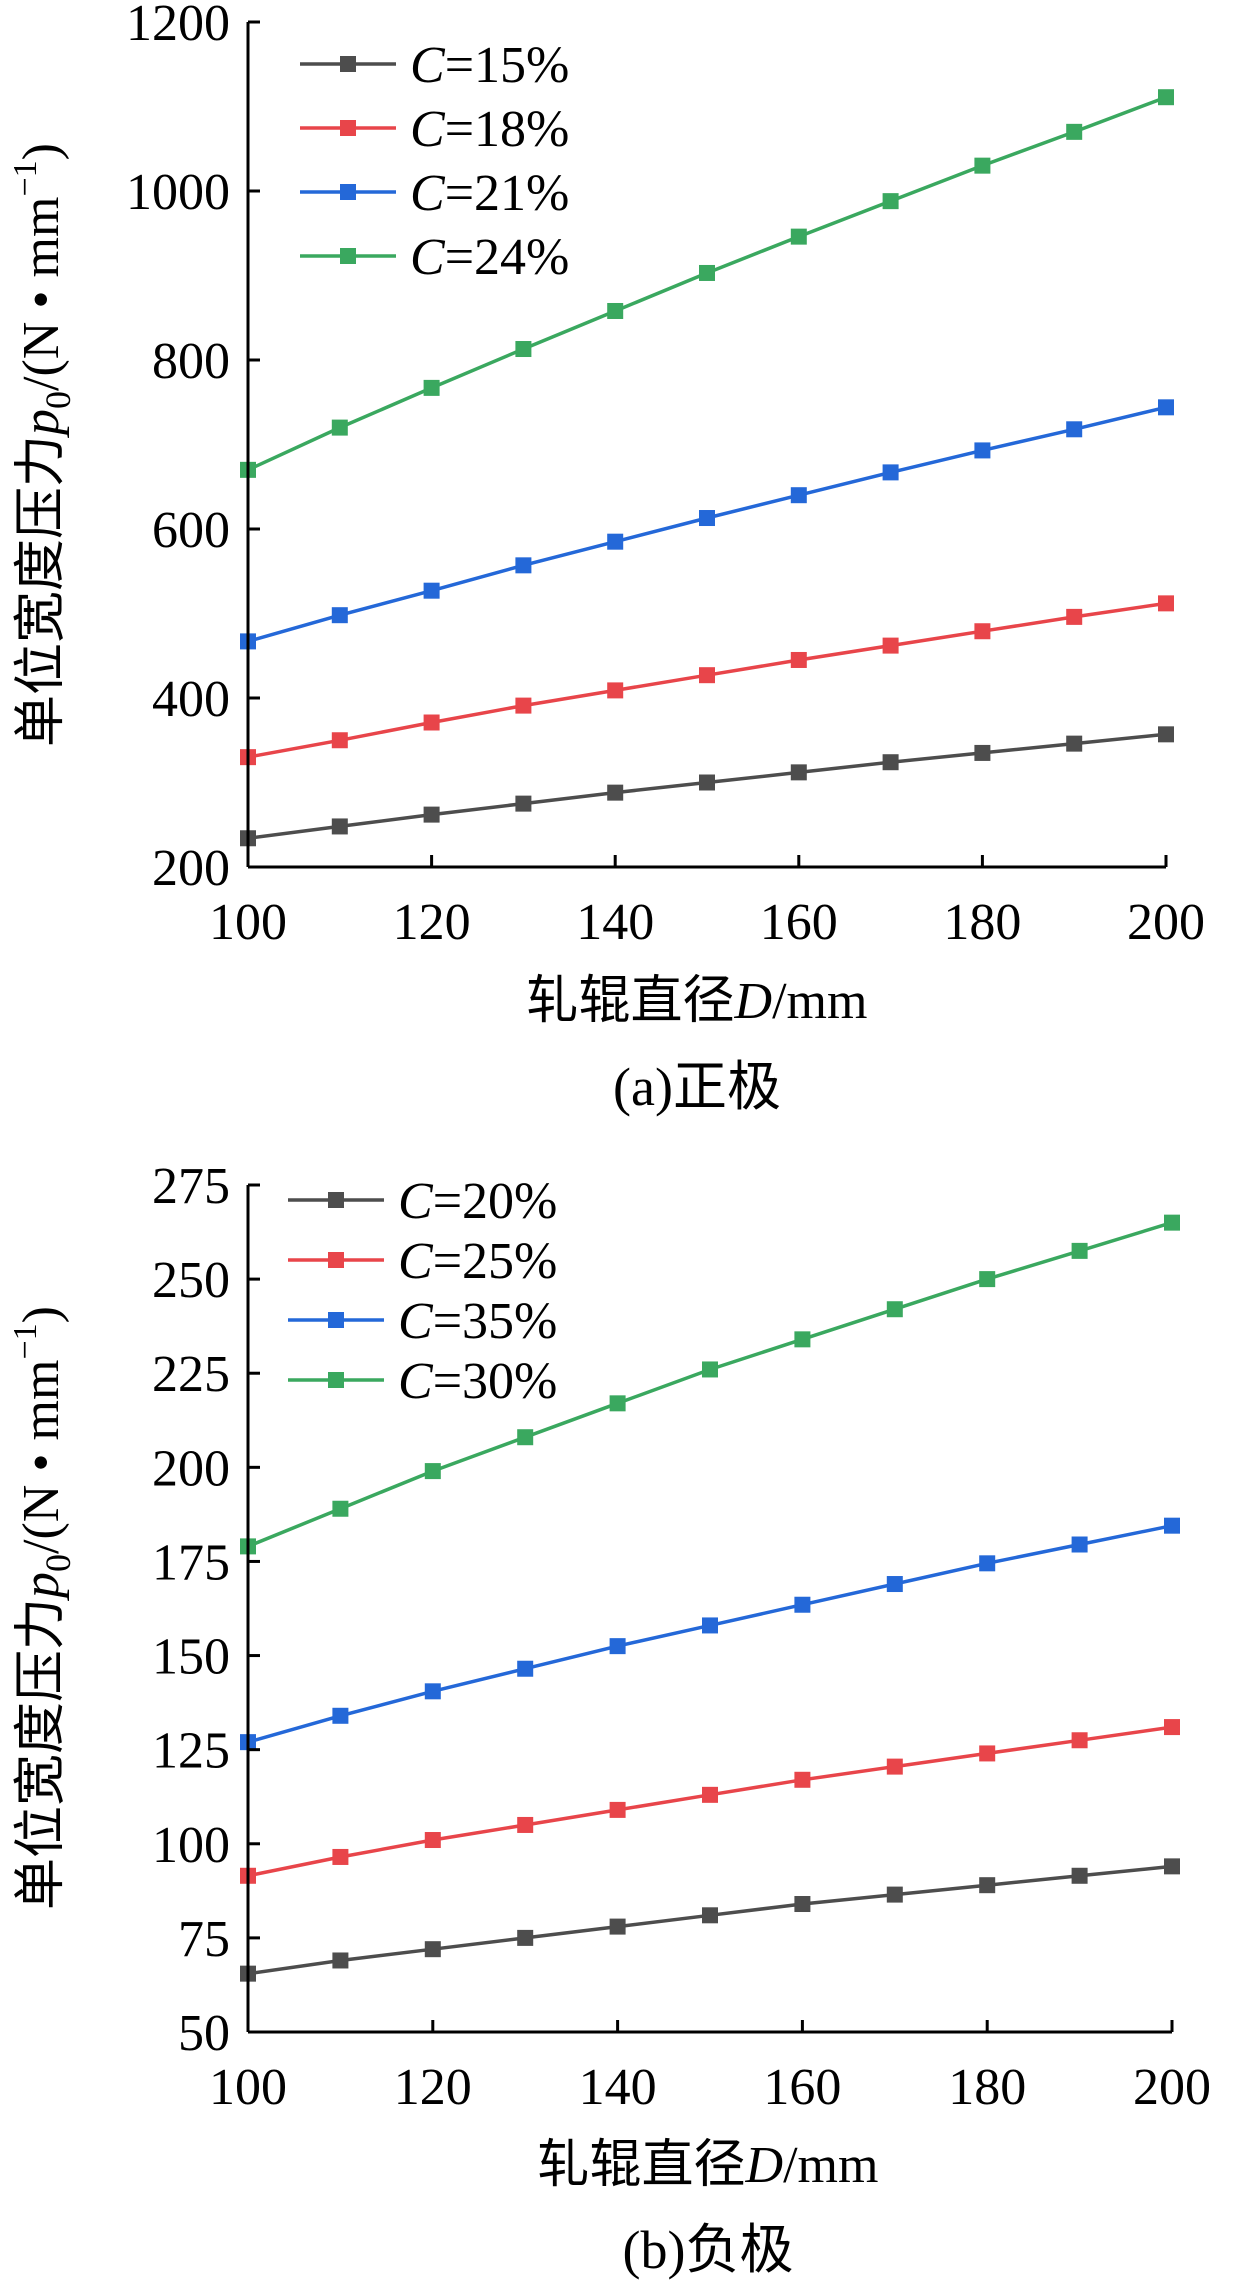 This screenshot has width=1234, height=2285. I want to click on legend-label: C=35%, so click(477, 1321).